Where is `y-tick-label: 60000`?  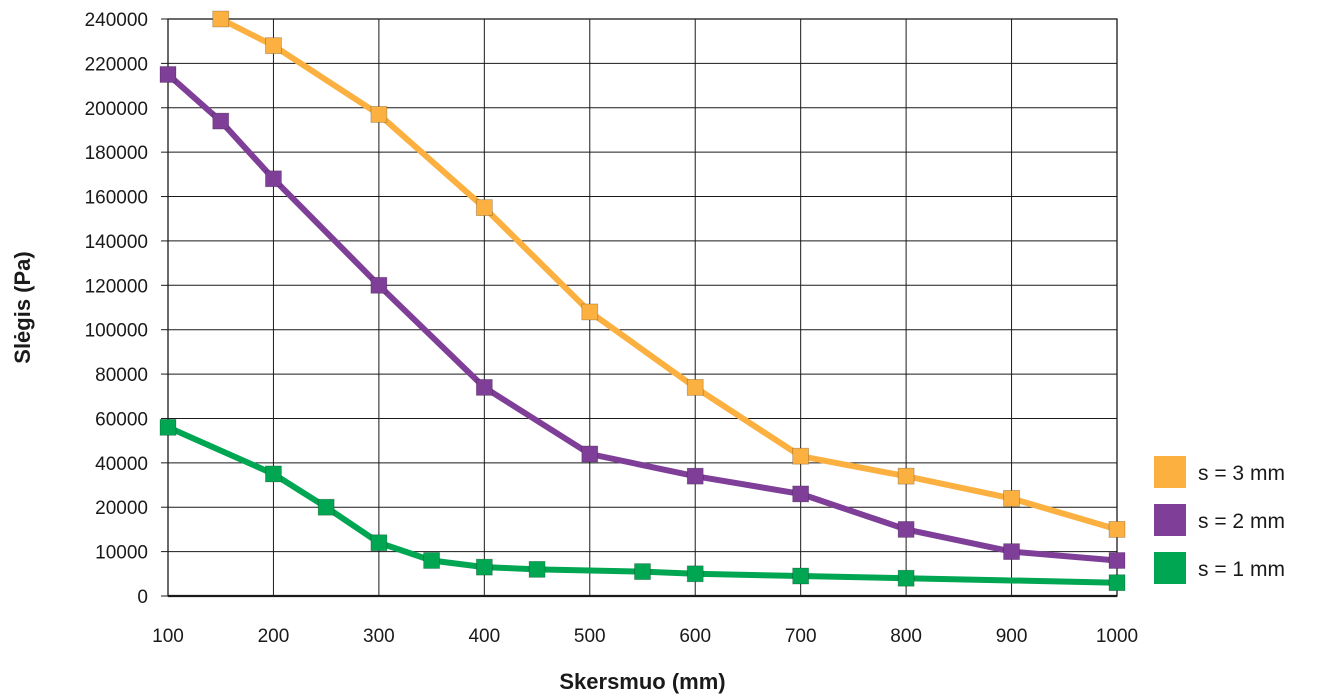
y-tick-label: 60000 is located at coordinates (121, 419).